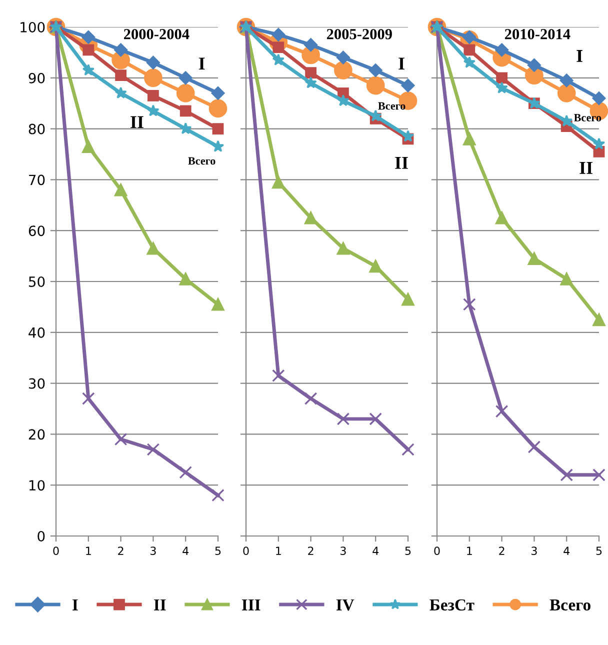 Image resolution: width=608 pixels, height=645 pixels. What do you see at coordinates (359, 34) in the screenshot?
I see `chart-title: 2005-2009` at bounding box center [359, 34].